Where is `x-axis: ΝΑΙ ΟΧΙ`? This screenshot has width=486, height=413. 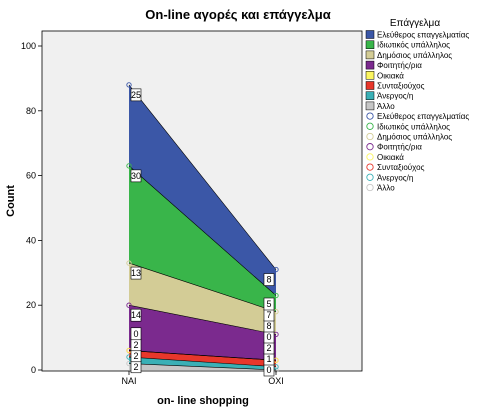
x-axis: ΝΑΙ ΟΧΙ is located at coordinates (202, 378).